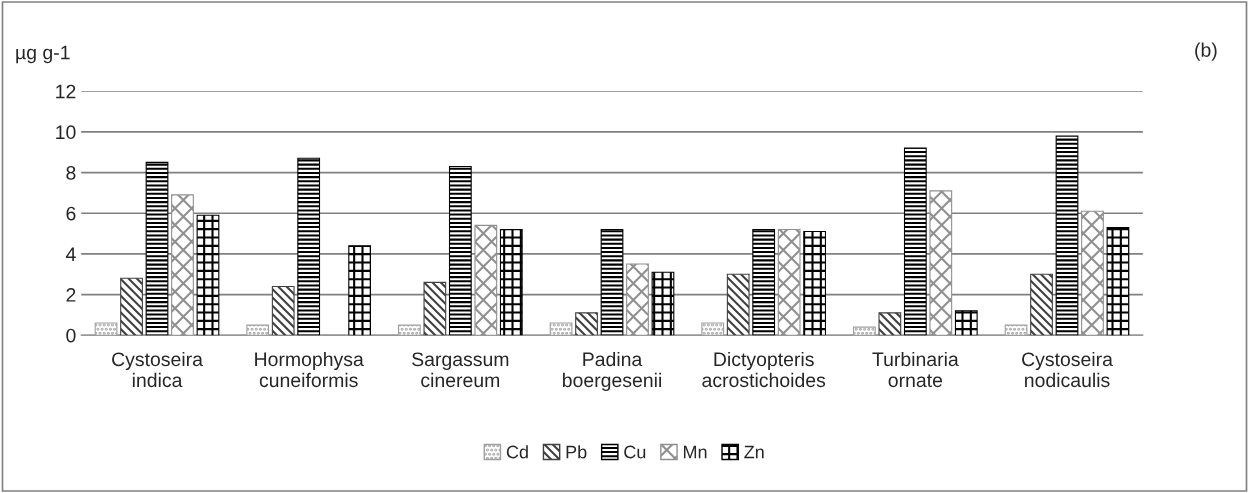 The height and width of the screenshot is (493, 1249). Describe the element at coordinates (71, 213) in the screenshot. I see `y-tick-label: 6` at that location.